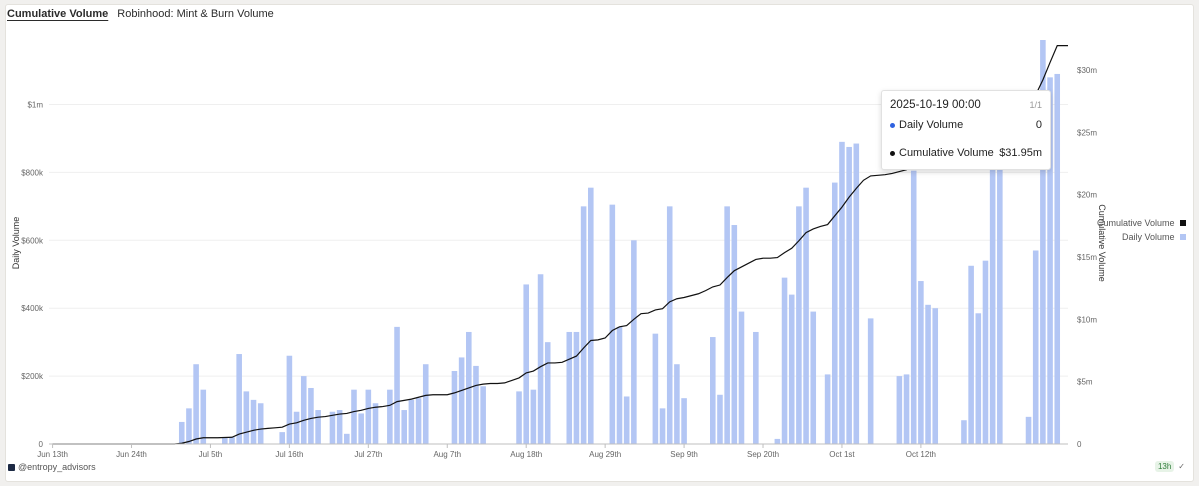 The image size is (1199, 486). I want to click on x-tick-label: Jul 16th, so click(289, 454).